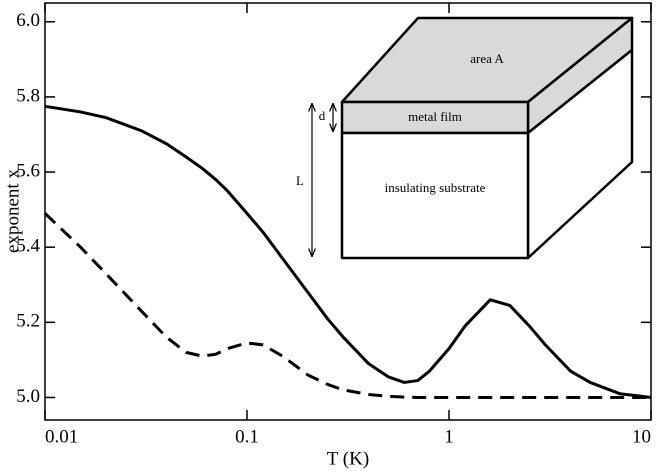  I want to click on x-tick-label: 1, so click(449, 436).